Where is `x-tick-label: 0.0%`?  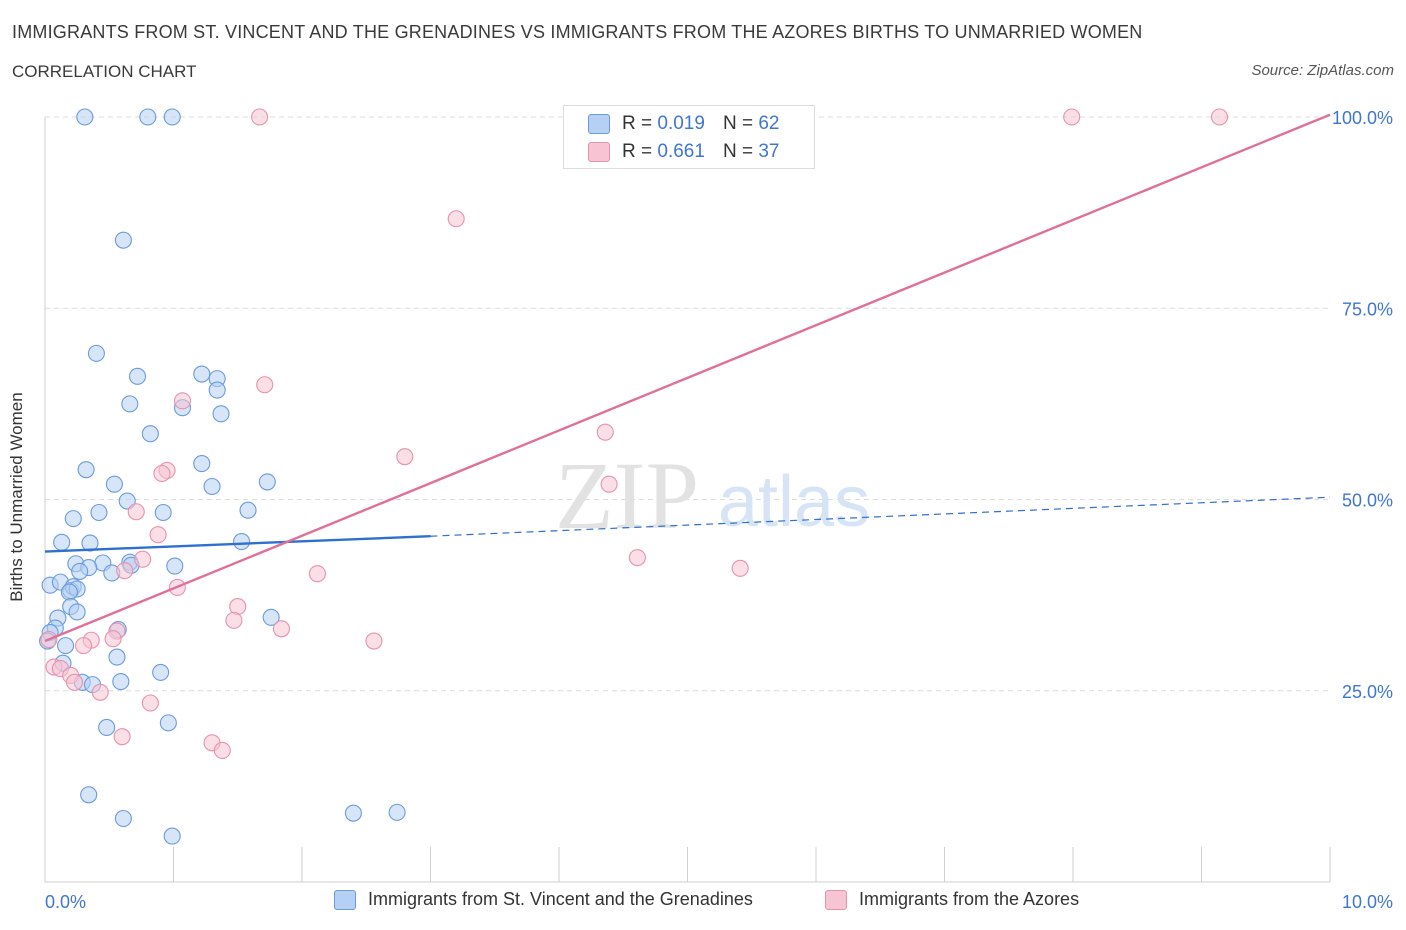
x-tick-label: 0.0% is located at coordinates (65, 902).